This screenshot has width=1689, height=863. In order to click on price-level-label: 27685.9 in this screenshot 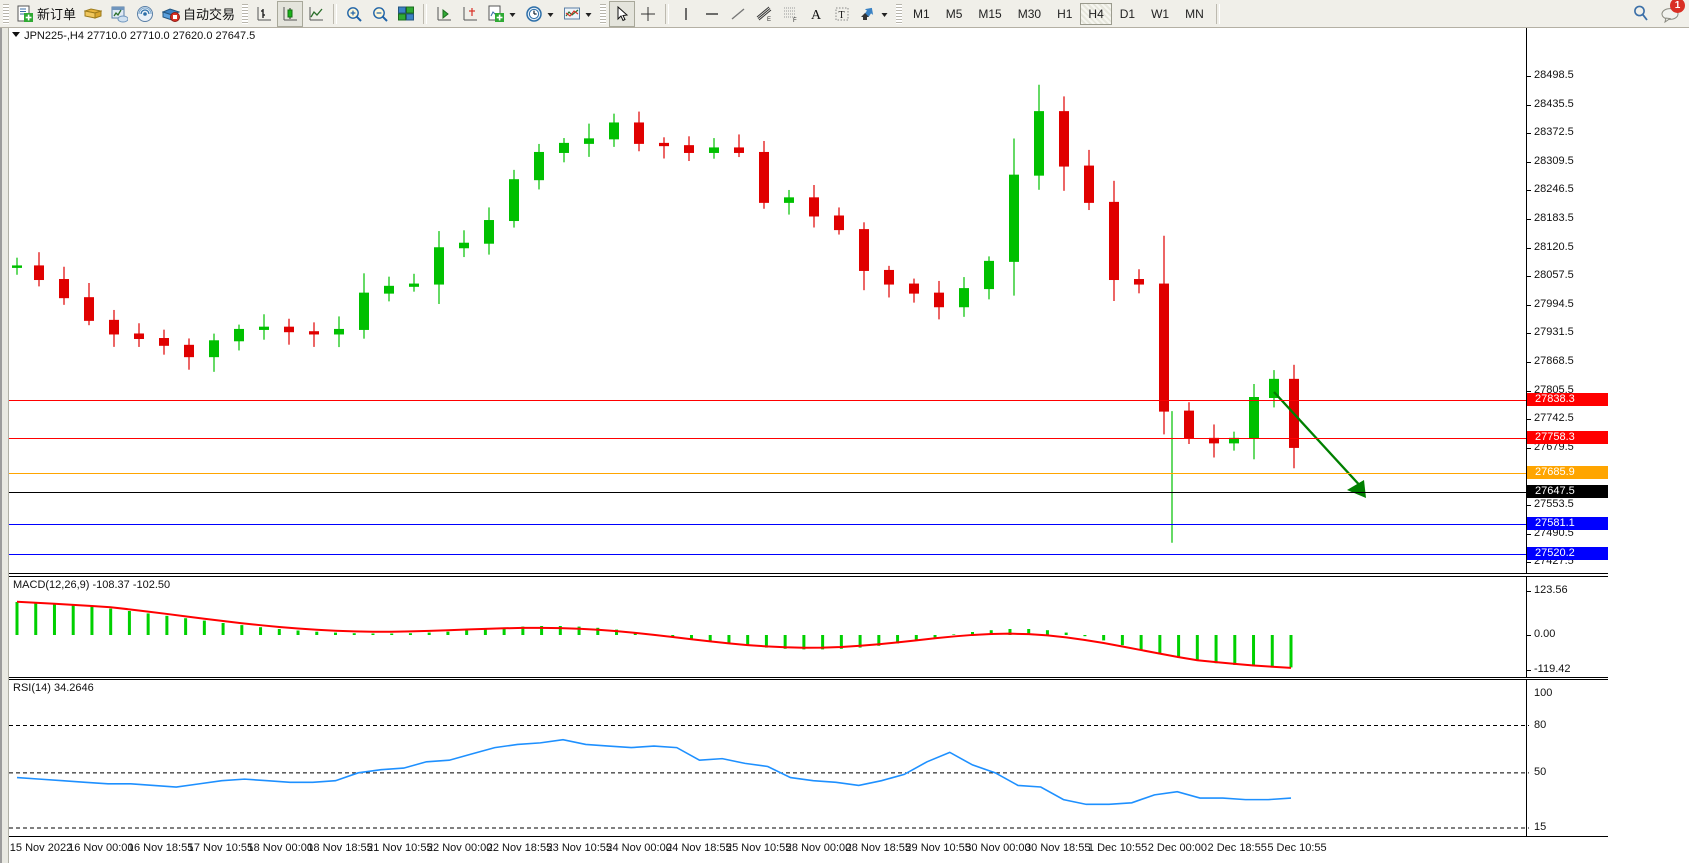, I will do `click(1567, 472)`.